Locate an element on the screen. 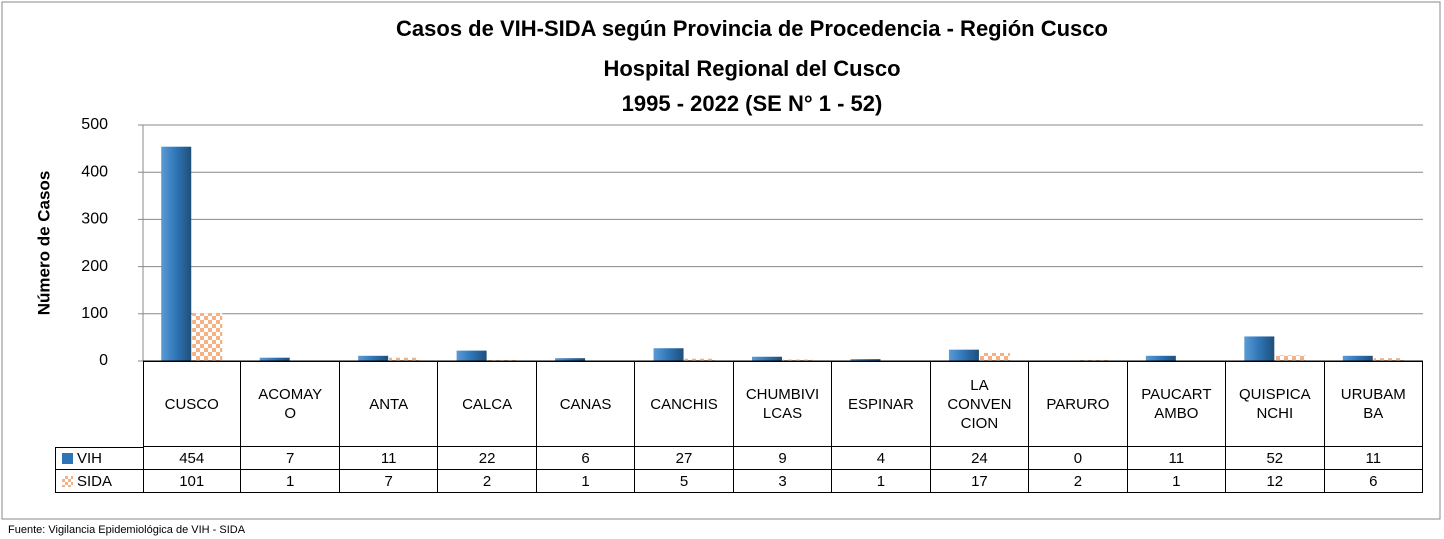 This screenshot has width=1444, height=539. table-category: CUSCO is located at coordinates (192, 404).